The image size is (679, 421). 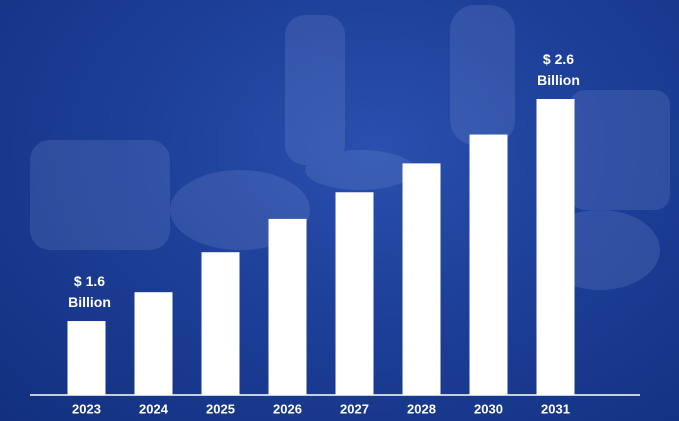 I want to click on x-tick-label: 2025, so click(x=220, y=408).